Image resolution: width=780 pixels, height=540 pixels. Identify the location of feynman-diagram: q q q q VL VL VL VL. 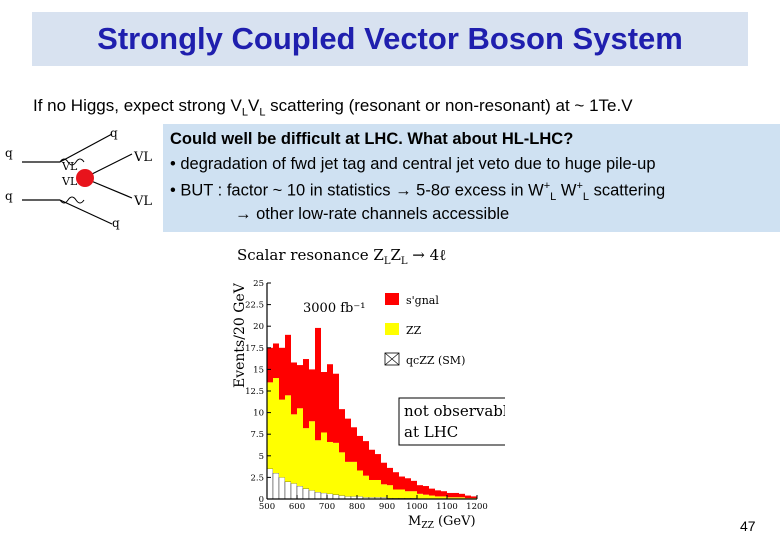
(78, 178).